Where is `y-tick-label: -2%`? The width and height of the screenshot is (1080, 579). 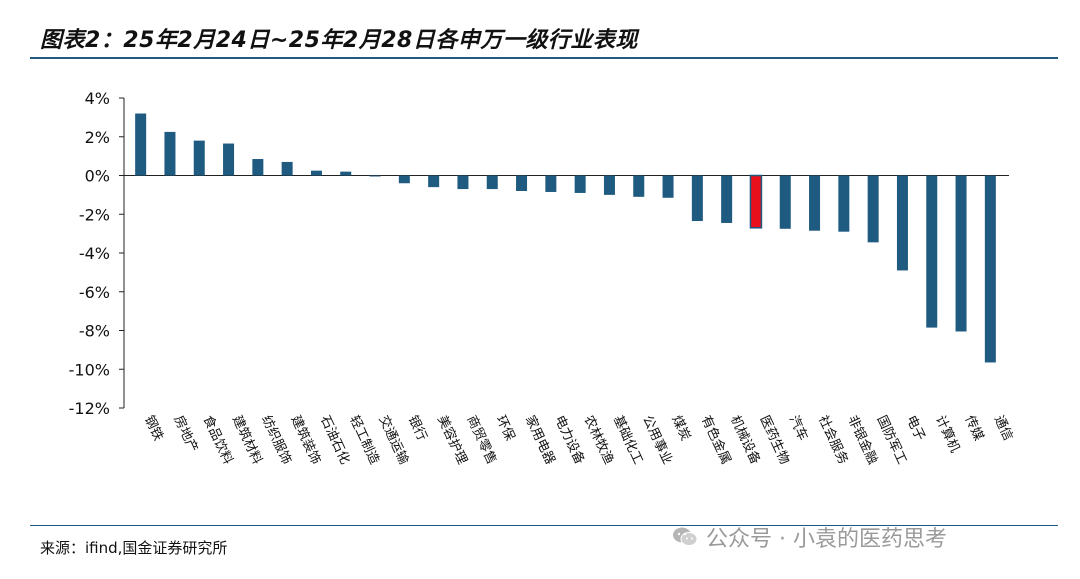
y-tick-label: -2% is located at coordinates (94, 214).